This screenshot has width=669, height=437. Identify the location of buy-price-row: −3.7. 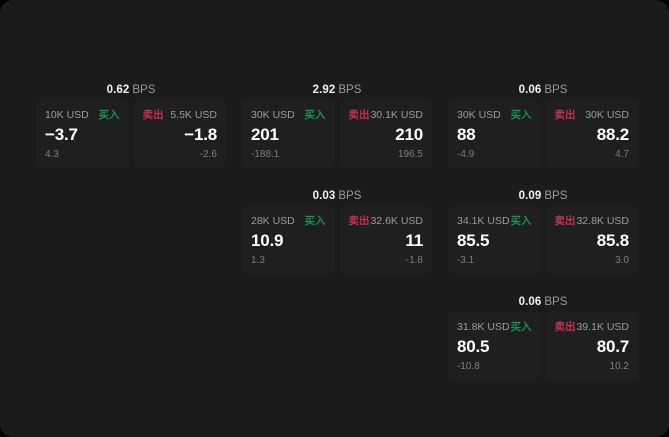
(82, 135).